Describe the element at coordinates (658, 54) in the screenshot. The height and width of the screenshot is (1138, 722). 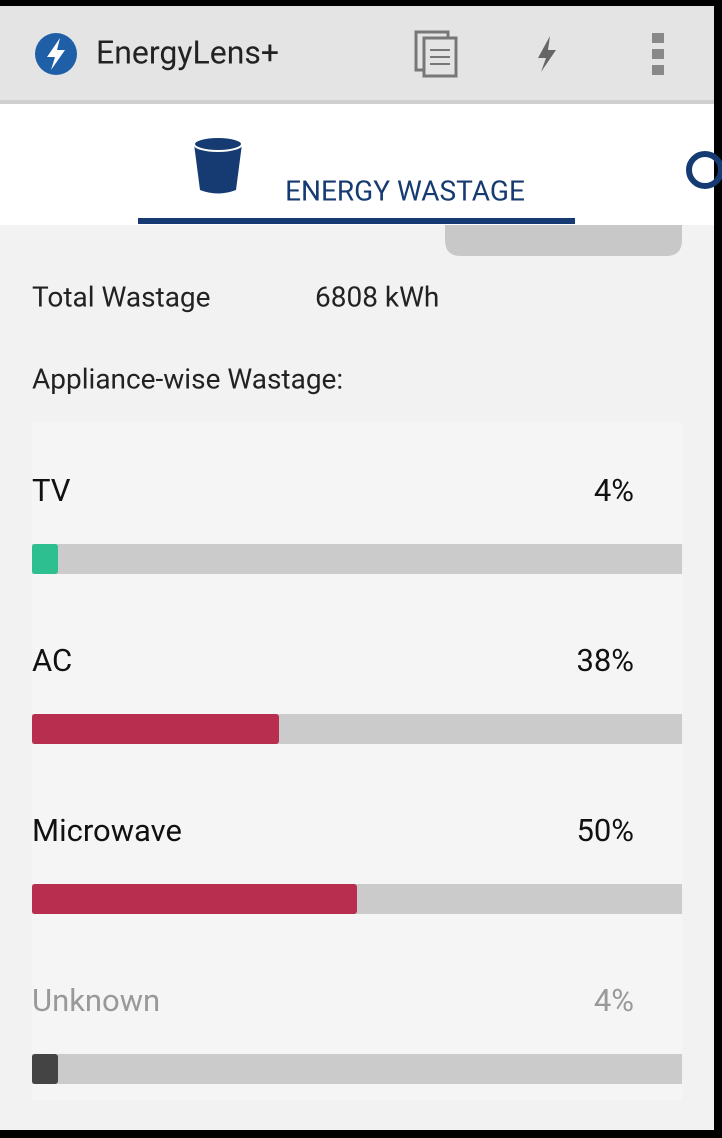
I see `overflow-menu` at that location.